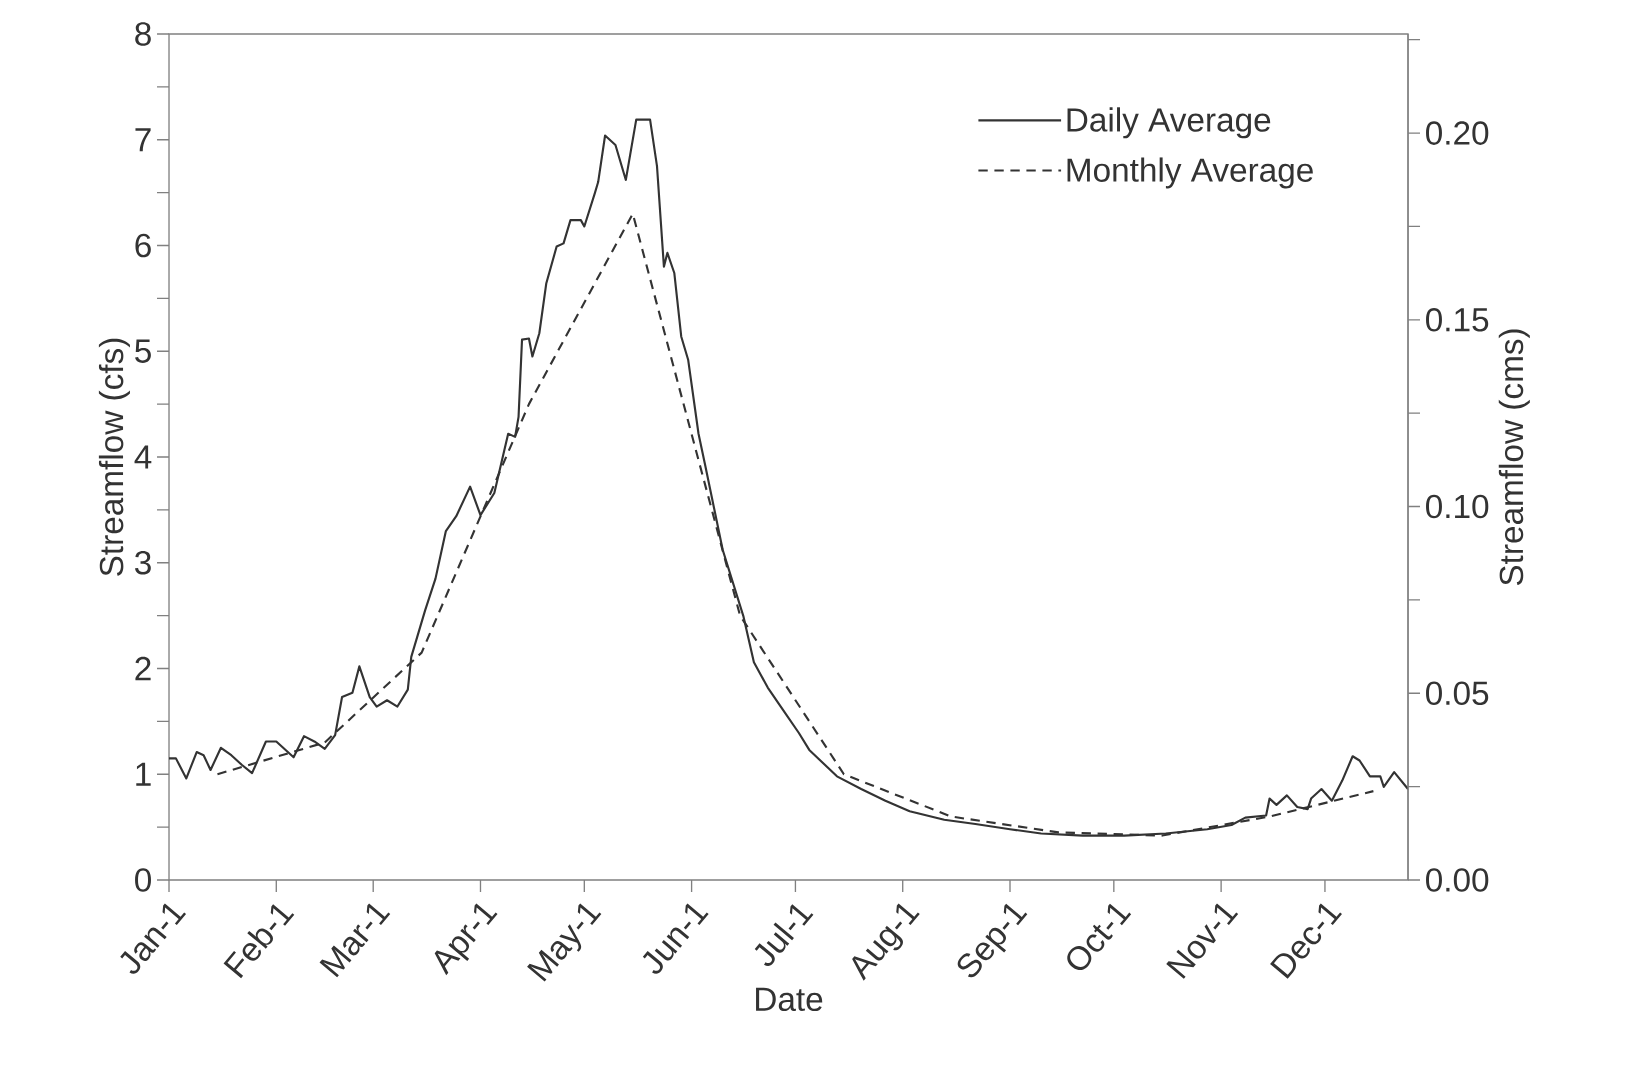  I want to click on legend-label: Monthly Average, so click(1190, 173).